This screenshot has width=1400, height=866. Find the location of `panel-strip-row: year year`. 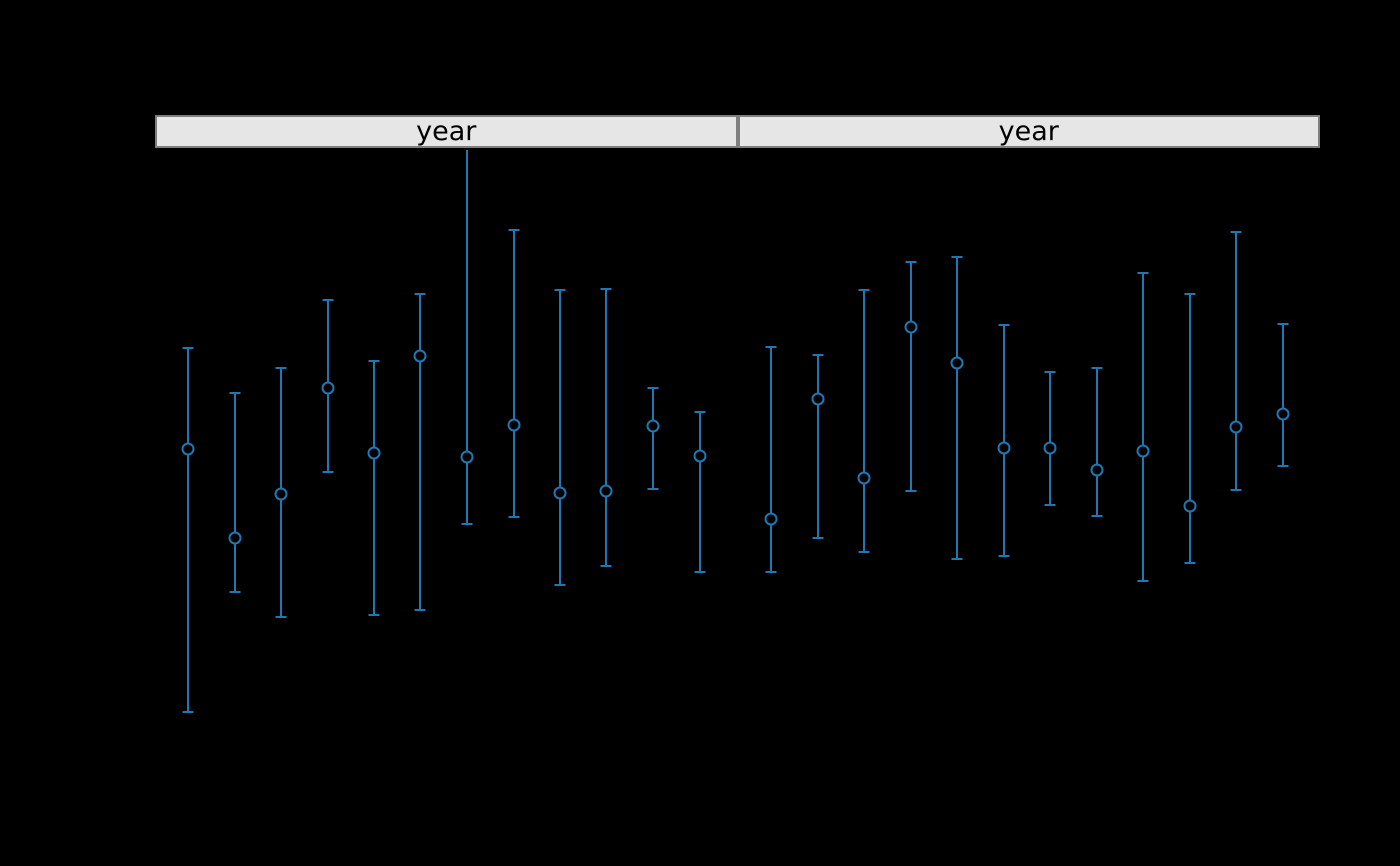

panel-strip-row: year year is located at coordinates (737, 131).